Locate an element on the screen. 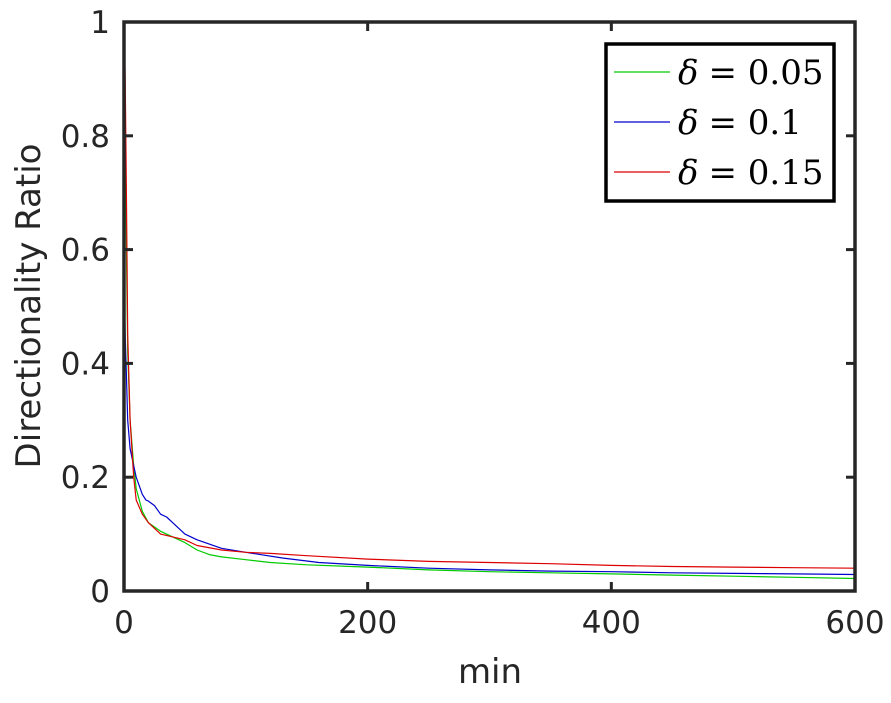 This screenshot has width=891, height=703. y-axis-label: Directionality Ratio is located at coordinates (29, 306).